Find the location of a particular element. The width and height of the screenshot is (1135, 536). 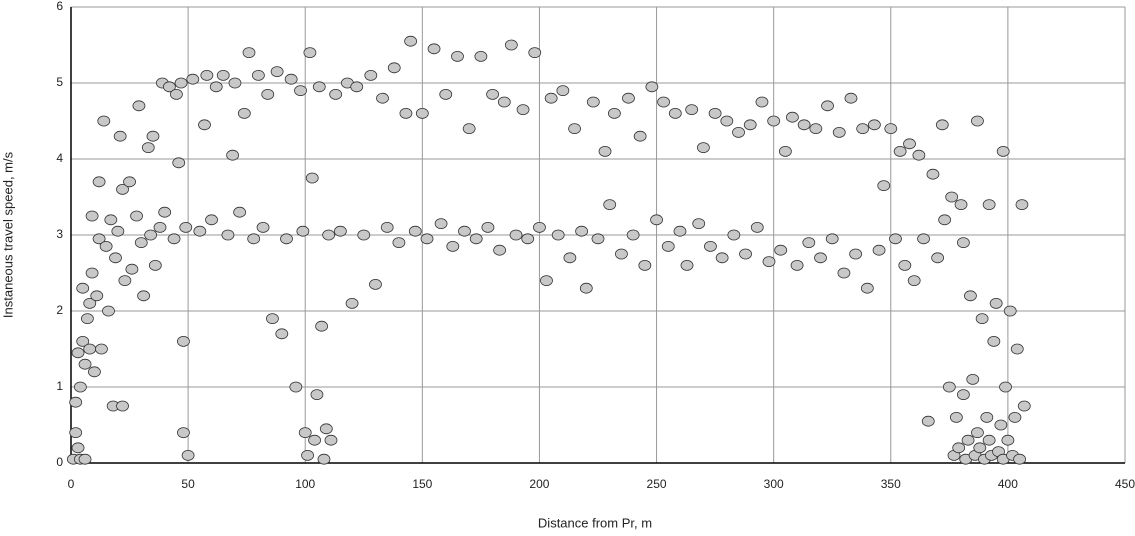

x-tick-label: 300 is located at coordinates (774, 484).